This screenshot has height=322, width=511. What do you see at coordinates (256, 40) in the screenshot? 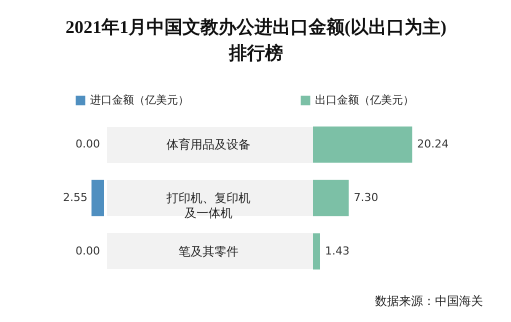
I see `text: 2021年1月中国文教办公进出口金额(以出口为主)排行榜` at bounding box center [256, 40].